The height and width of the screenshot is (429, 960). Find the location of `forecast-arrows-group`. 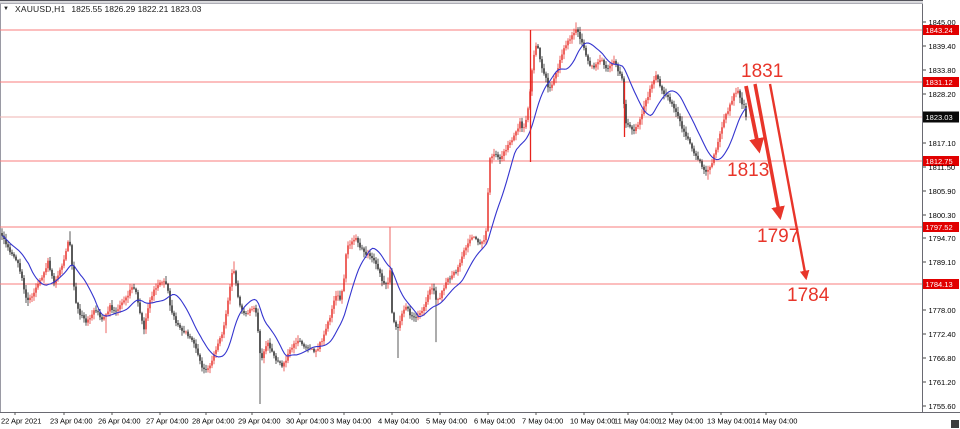

forecast-arrows-group is located at coordinates (777, 182).